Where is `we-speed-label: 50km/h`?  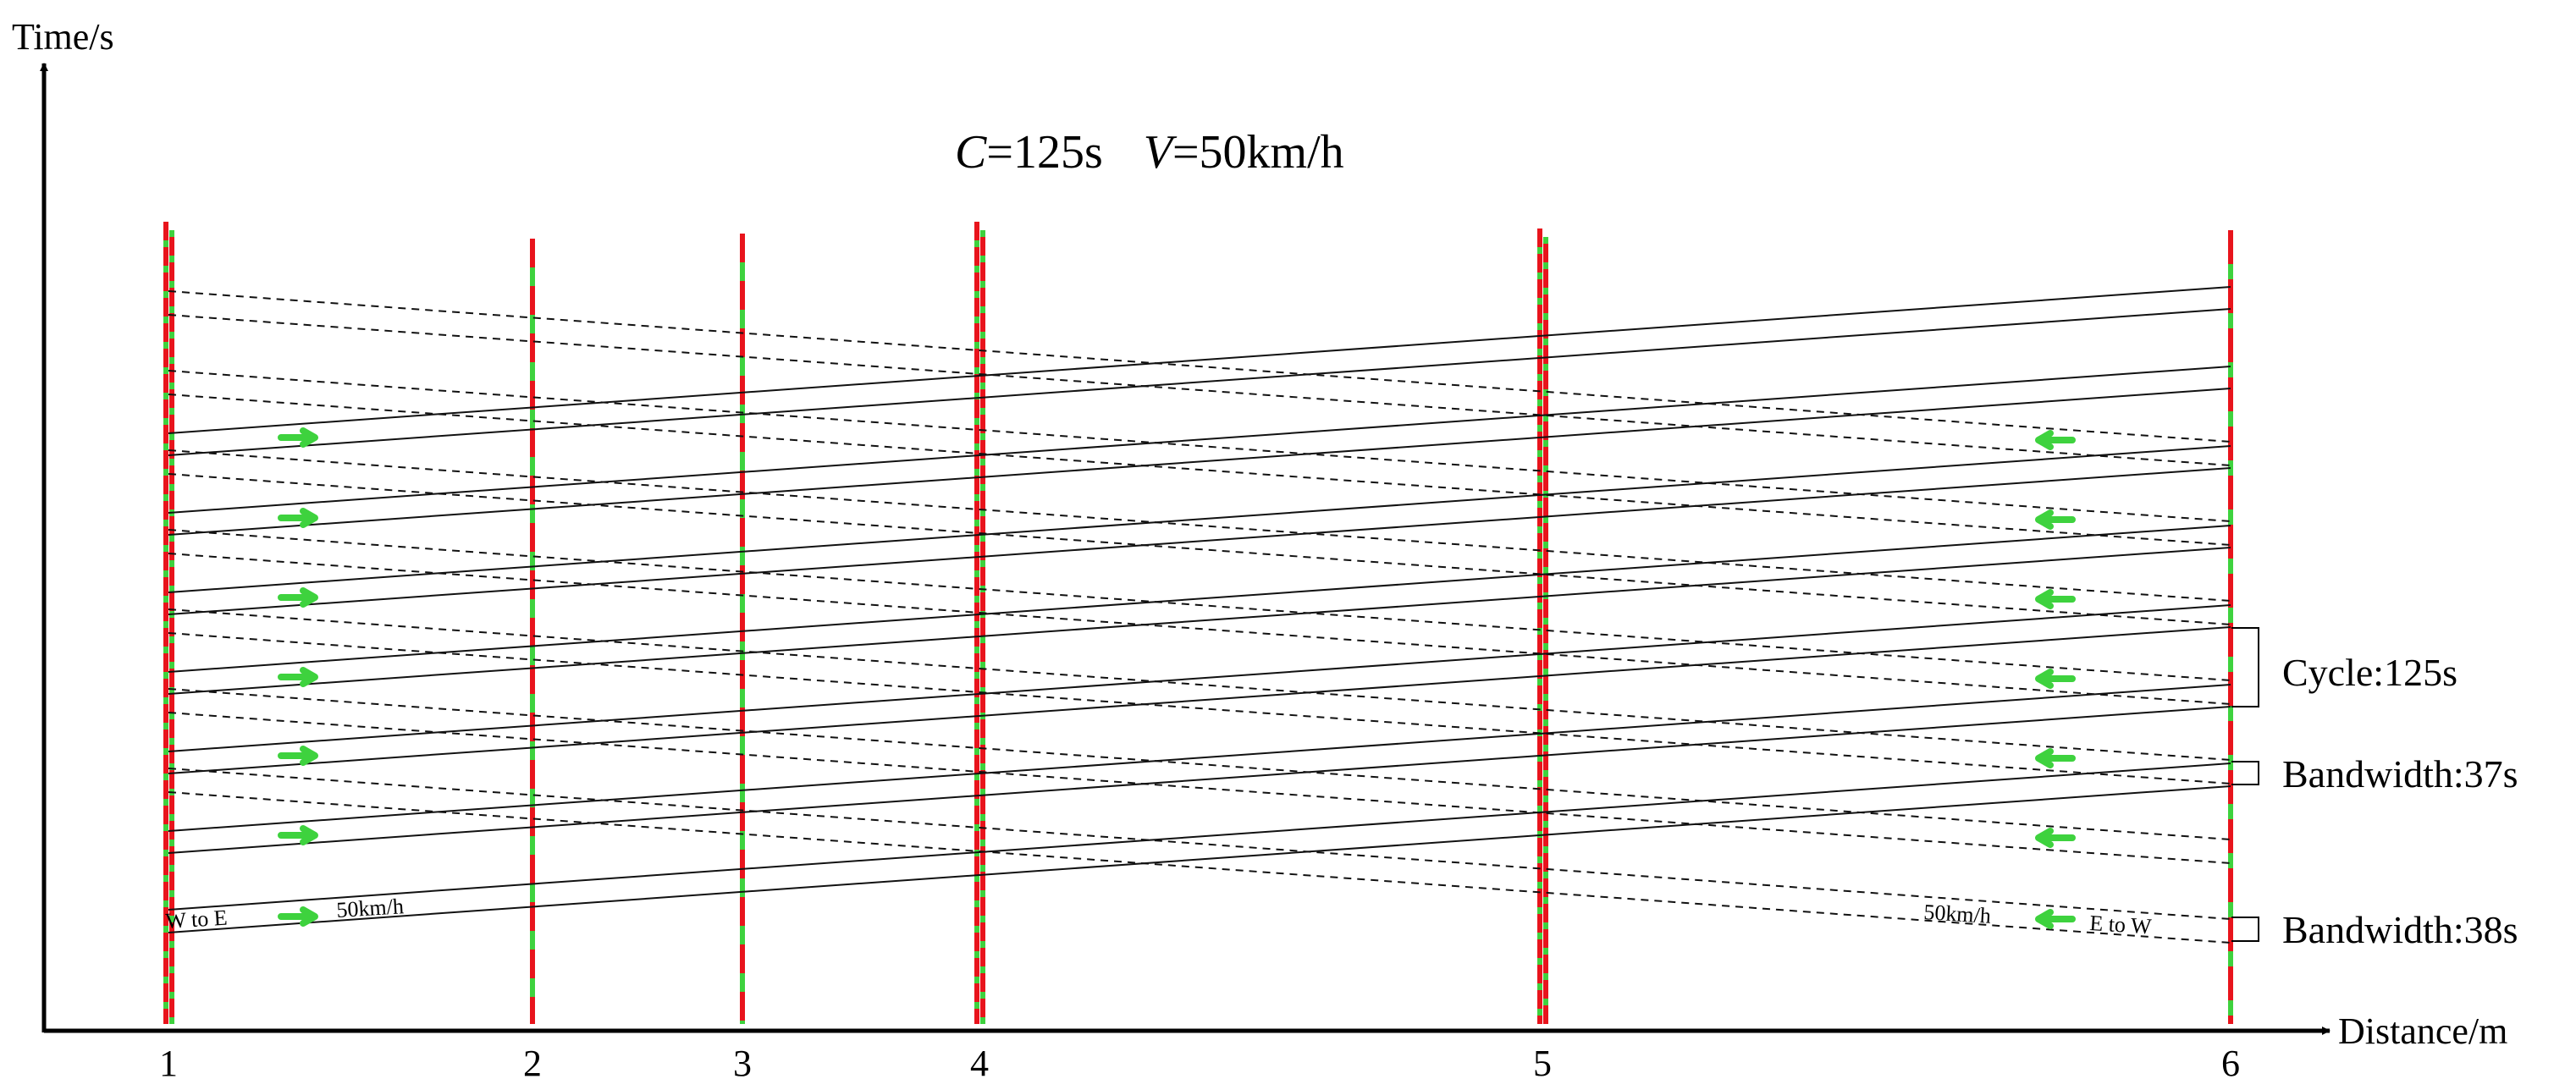 we-speed-label: 50km/h is located at coordinates (371, 908).